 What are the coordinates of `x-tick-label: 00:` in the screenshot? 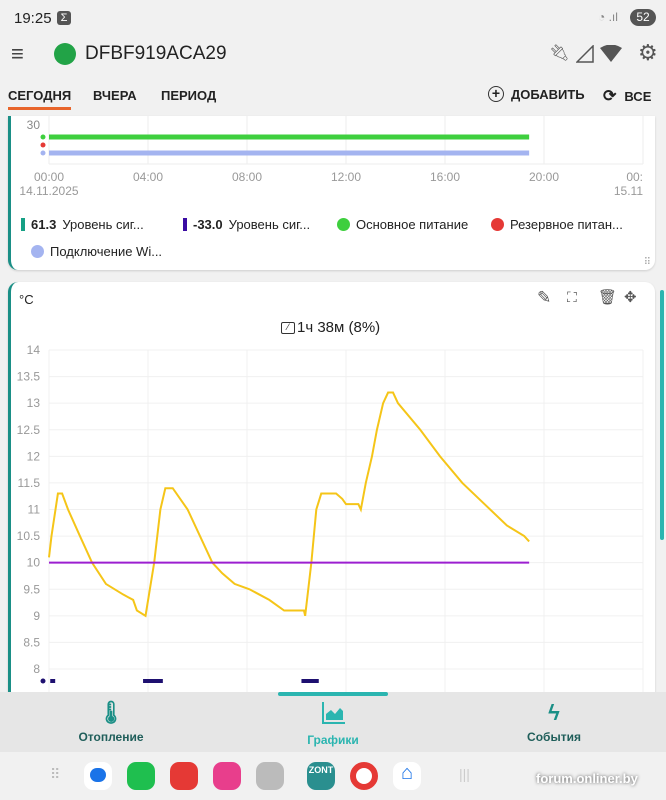 It's located at (634, 177).